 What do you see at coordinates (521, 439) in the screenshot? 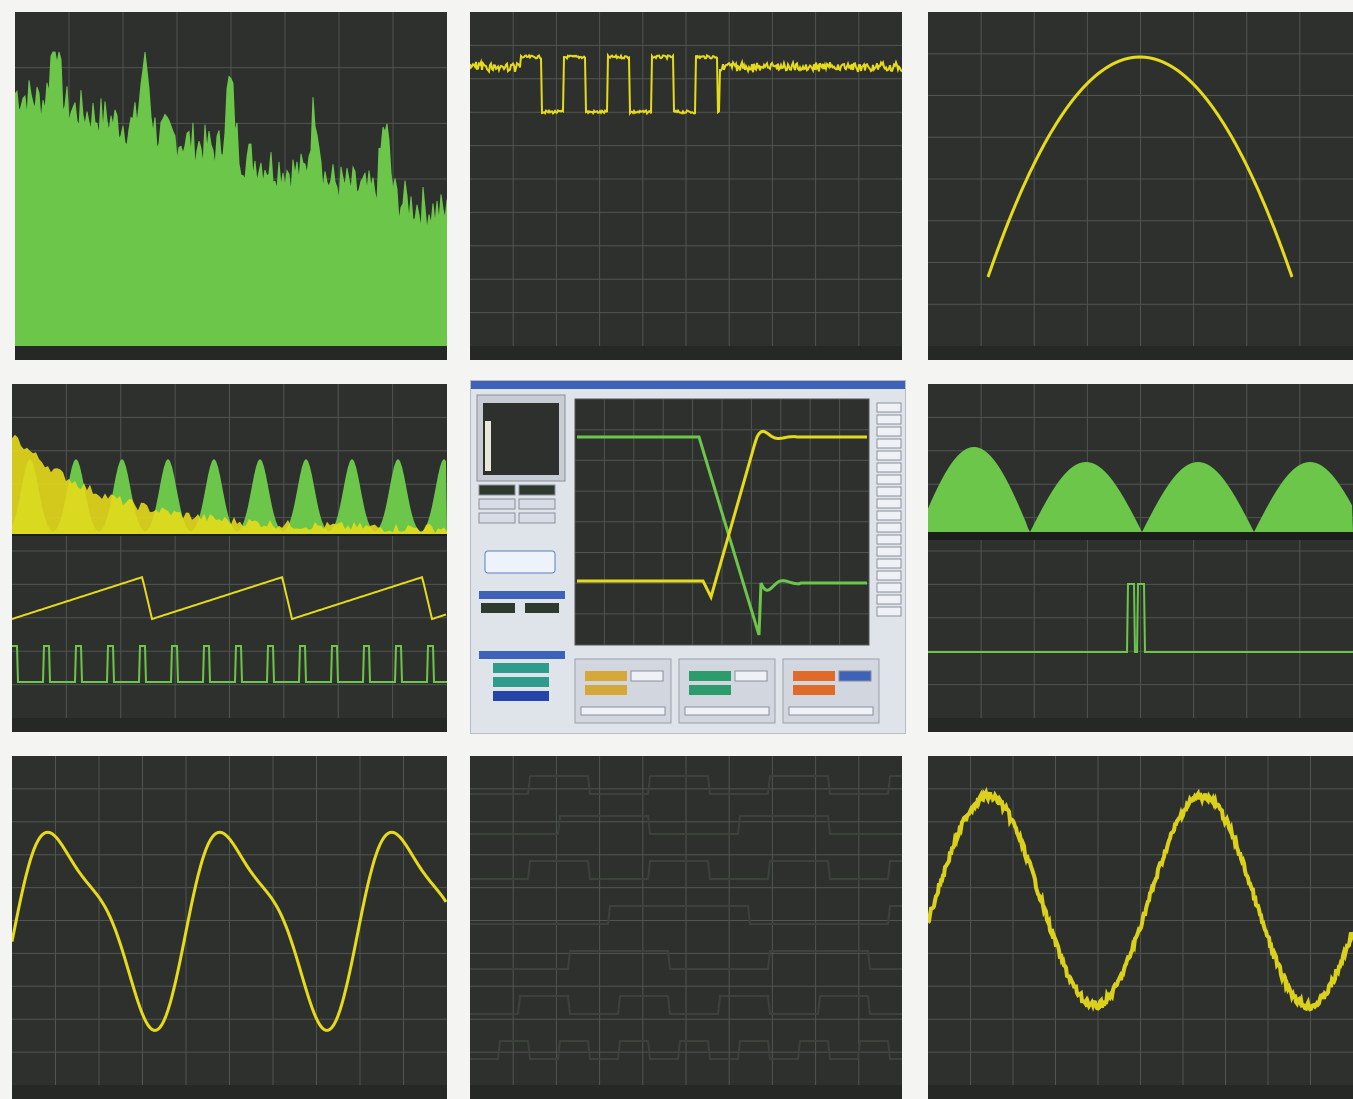
I see `mini-preview` at bounding box center [521, 439].